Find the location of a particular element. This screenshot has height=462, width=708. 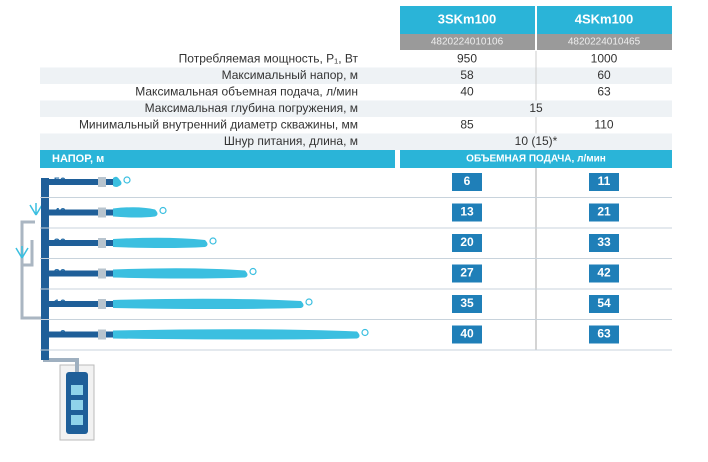

flow-value: 6 is located at coordinates (467, 181).